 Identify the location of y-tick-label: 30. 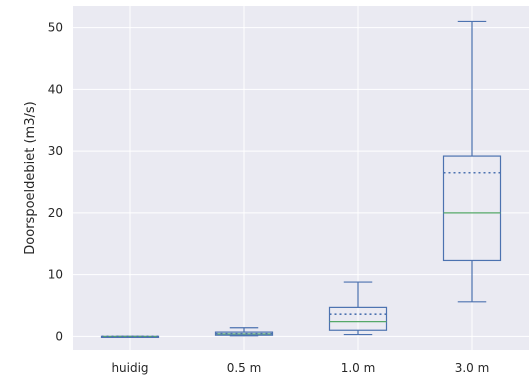
(55, 151).